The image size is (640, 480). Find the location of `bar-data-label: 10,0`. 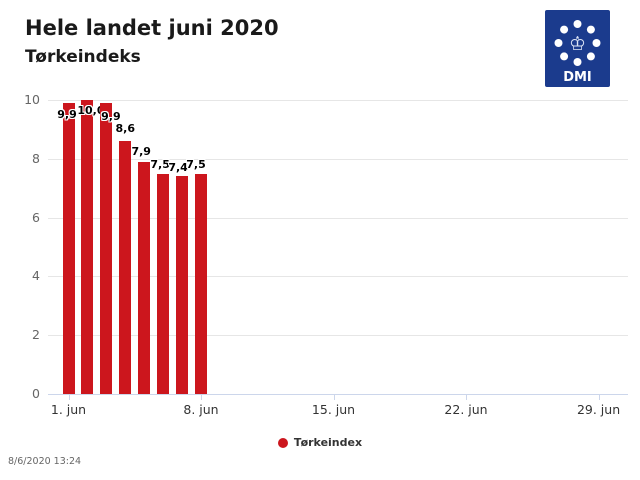

bar-data-label: 10,0 is located at coordinates (91, 110).